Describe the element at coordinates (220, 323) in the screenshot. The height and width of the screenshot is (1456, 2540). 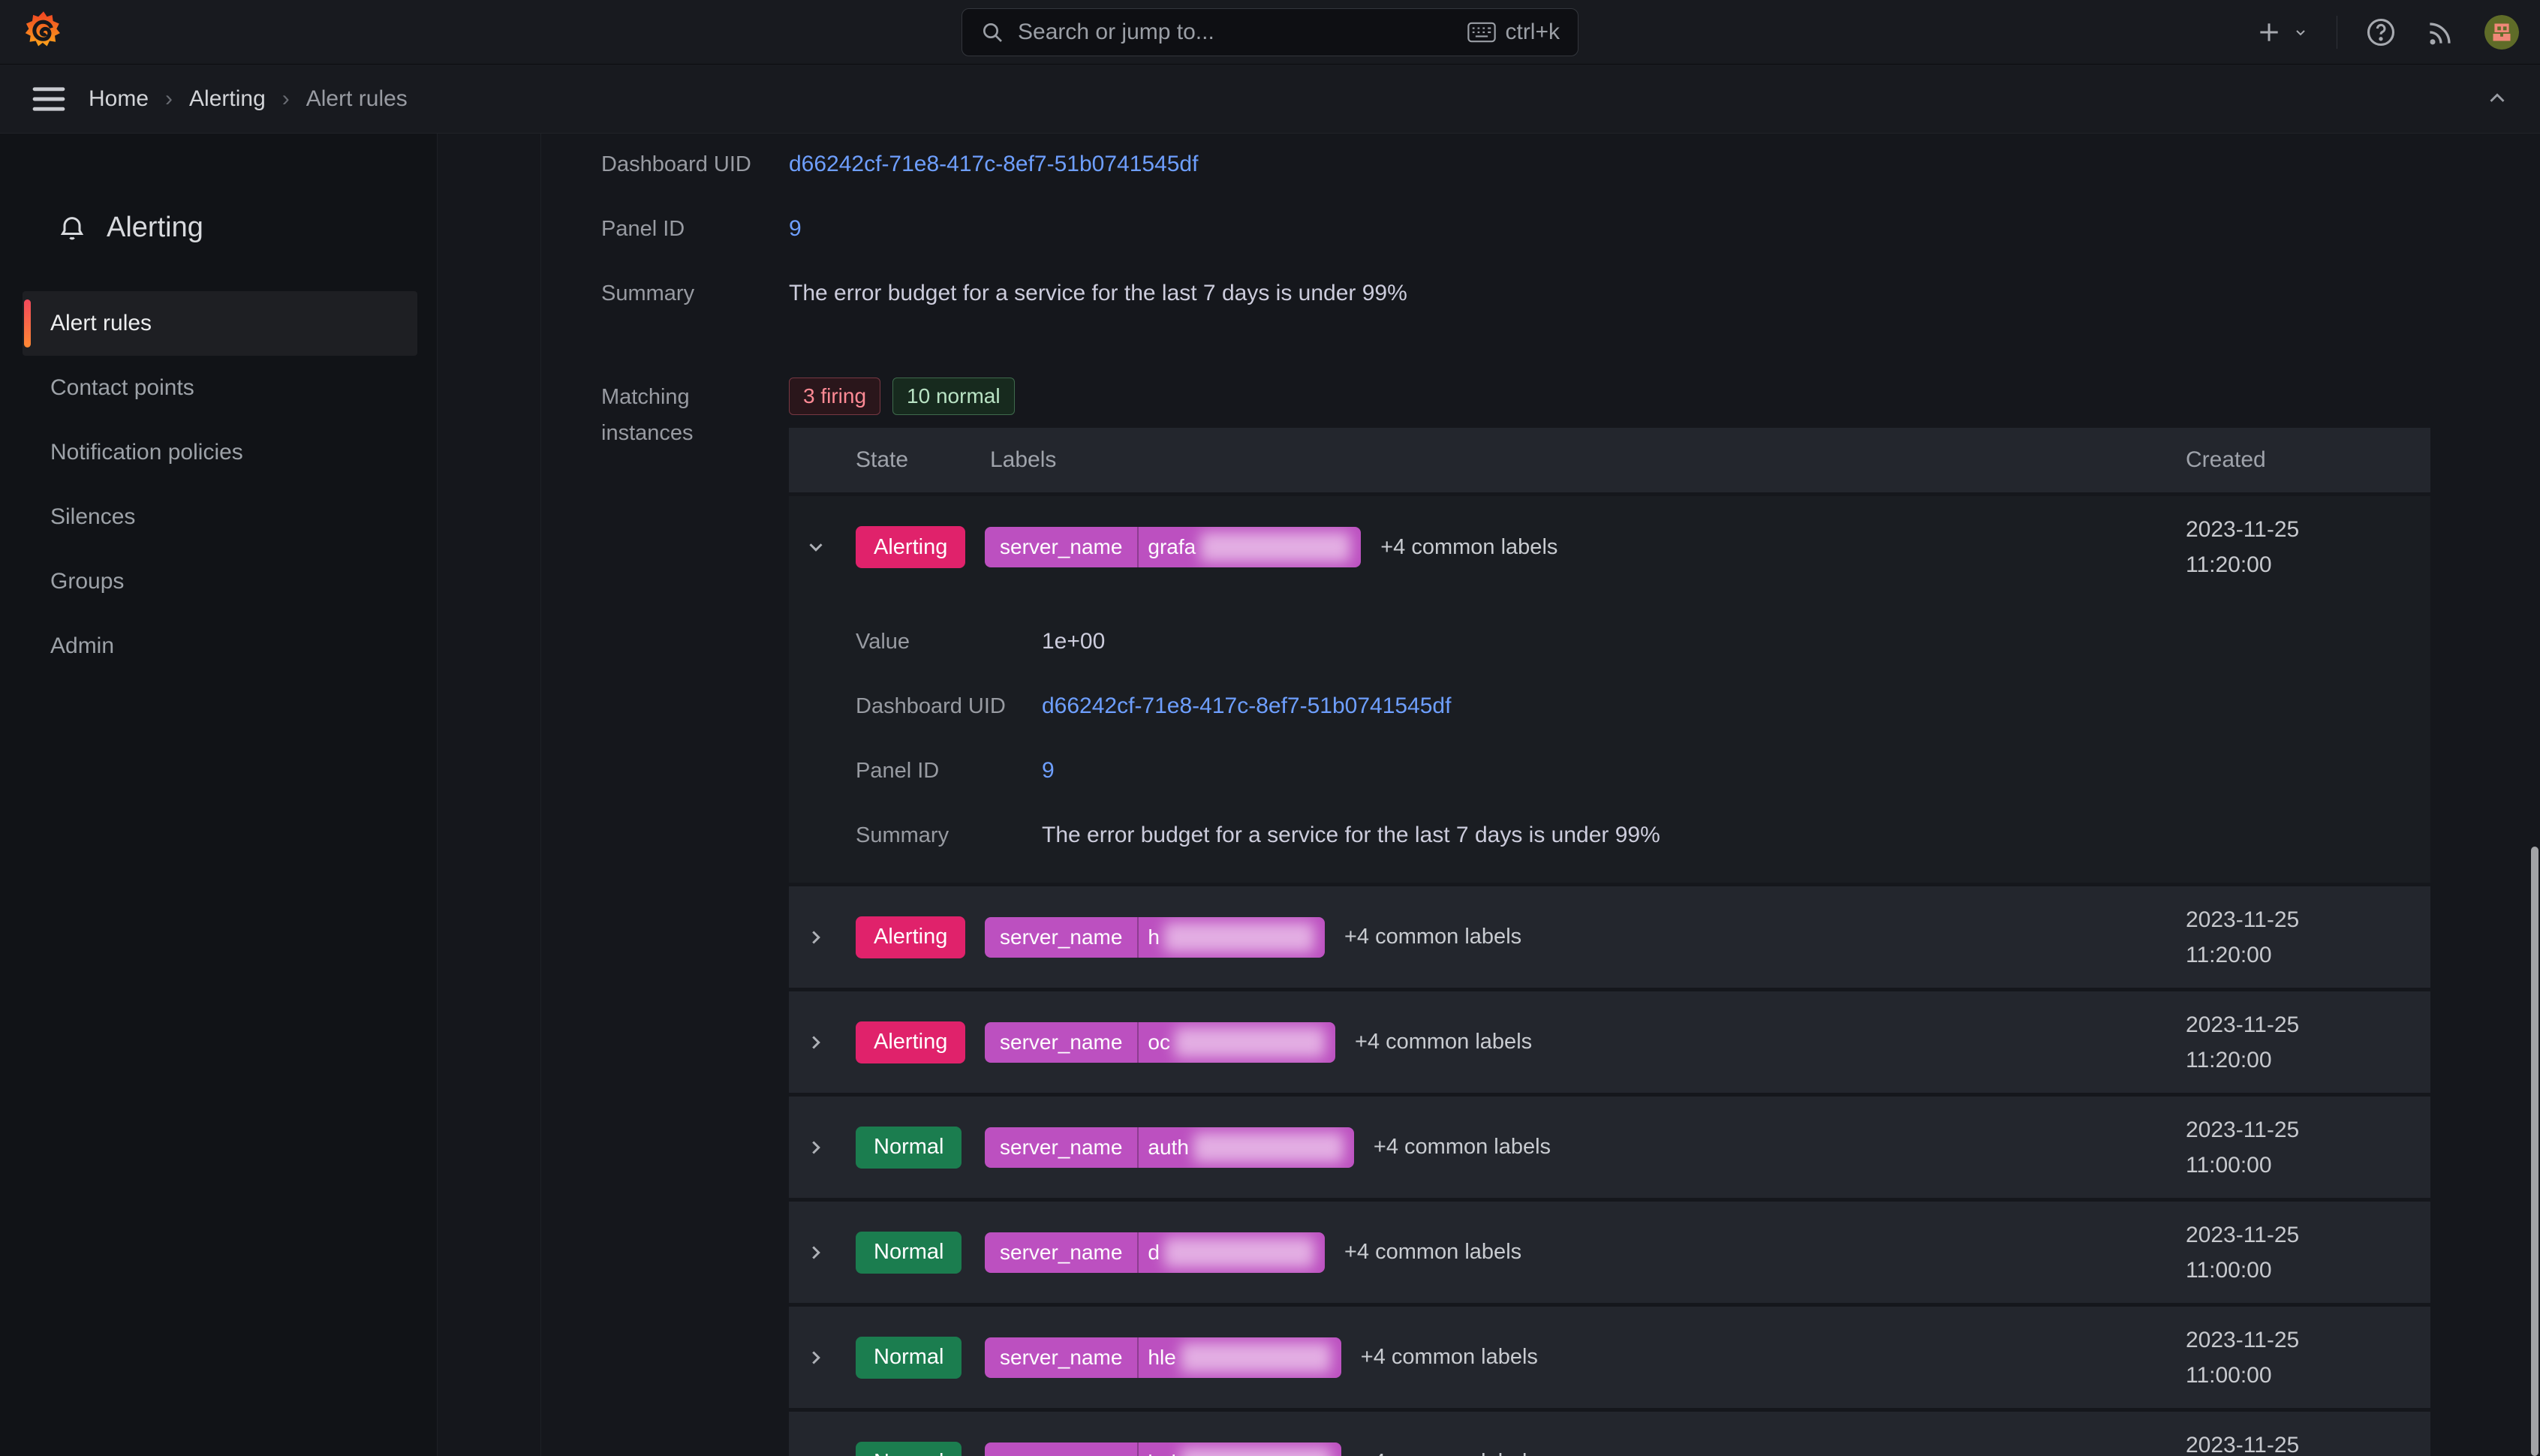
I see `sidebar-item-alert-rules: Alert rules` at that location.